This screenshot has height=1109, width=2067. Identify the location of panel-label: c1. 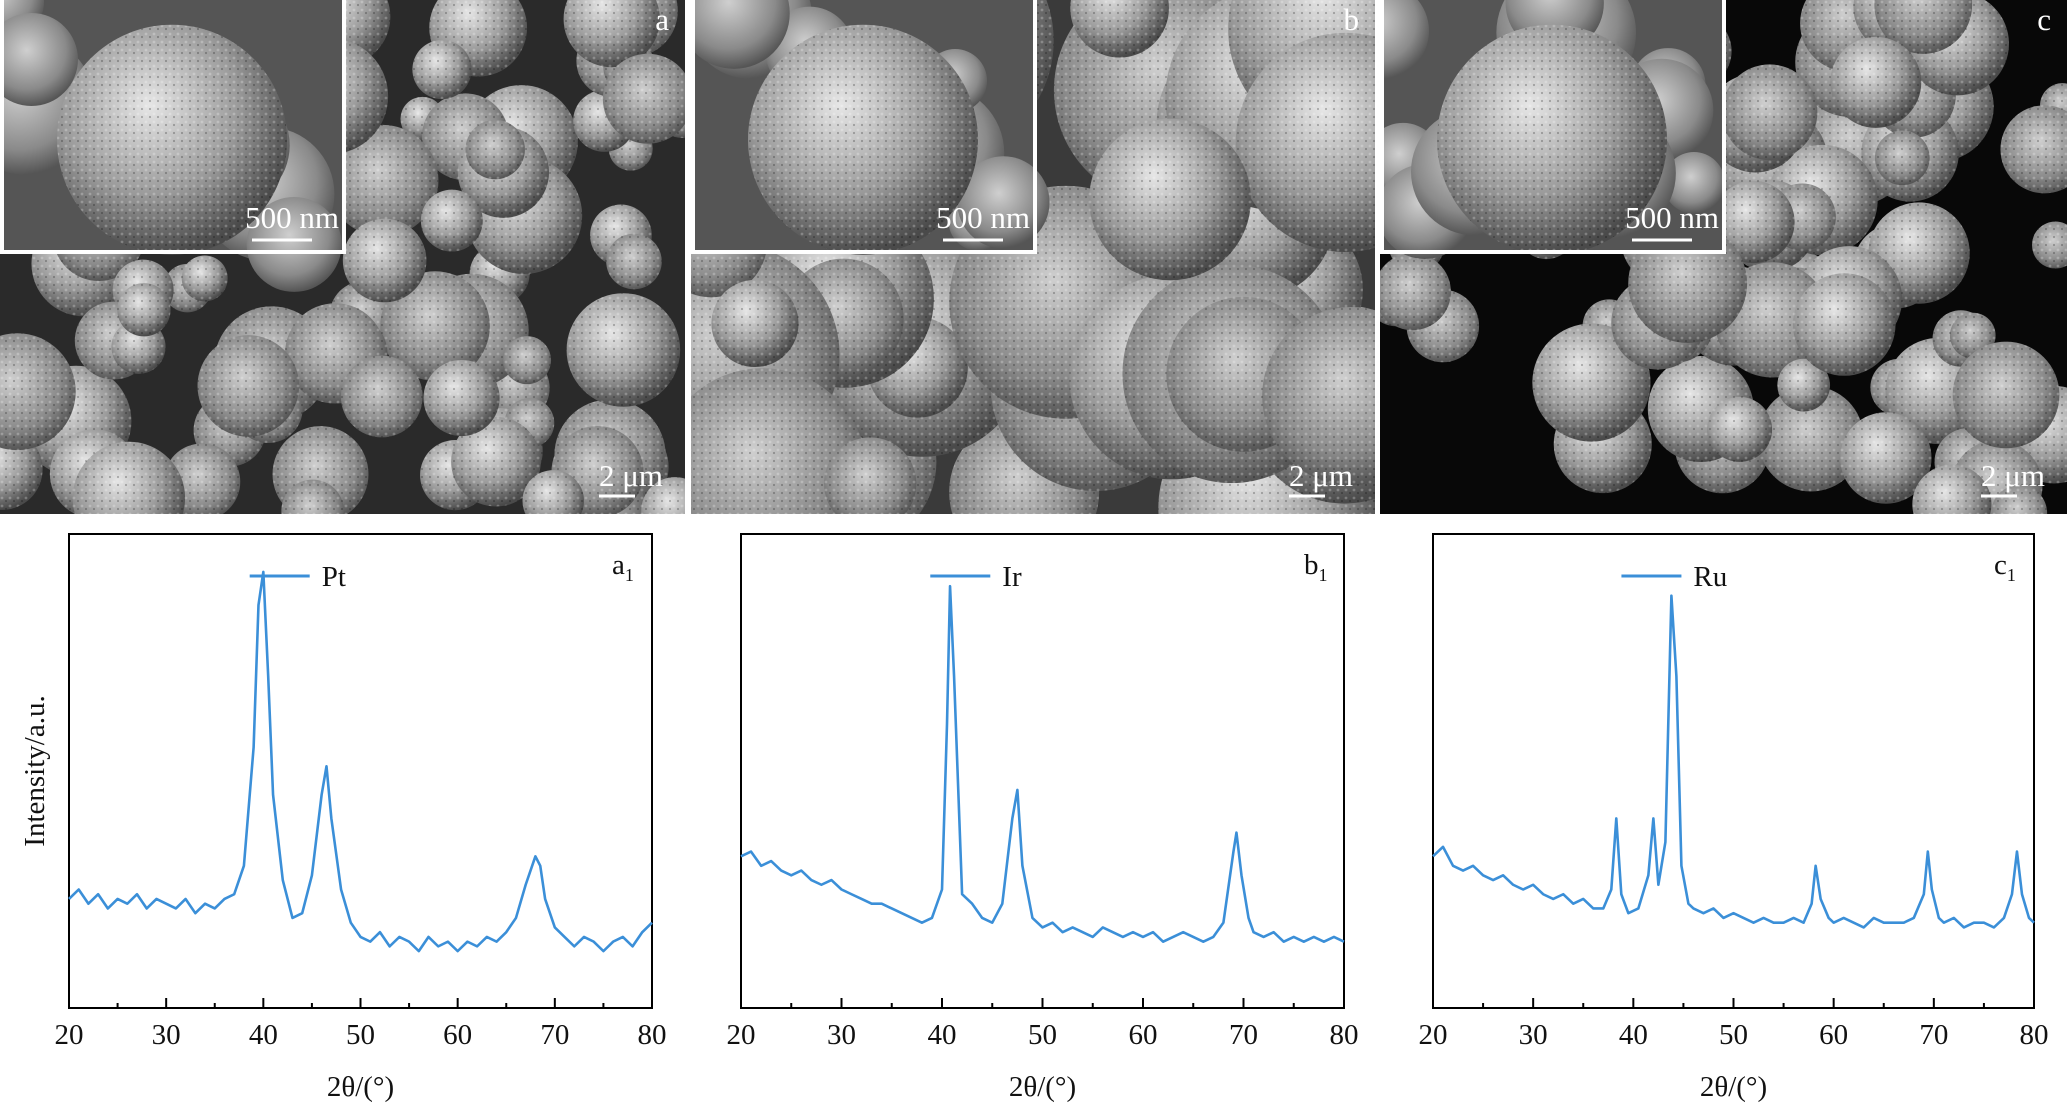
(2005, 567).